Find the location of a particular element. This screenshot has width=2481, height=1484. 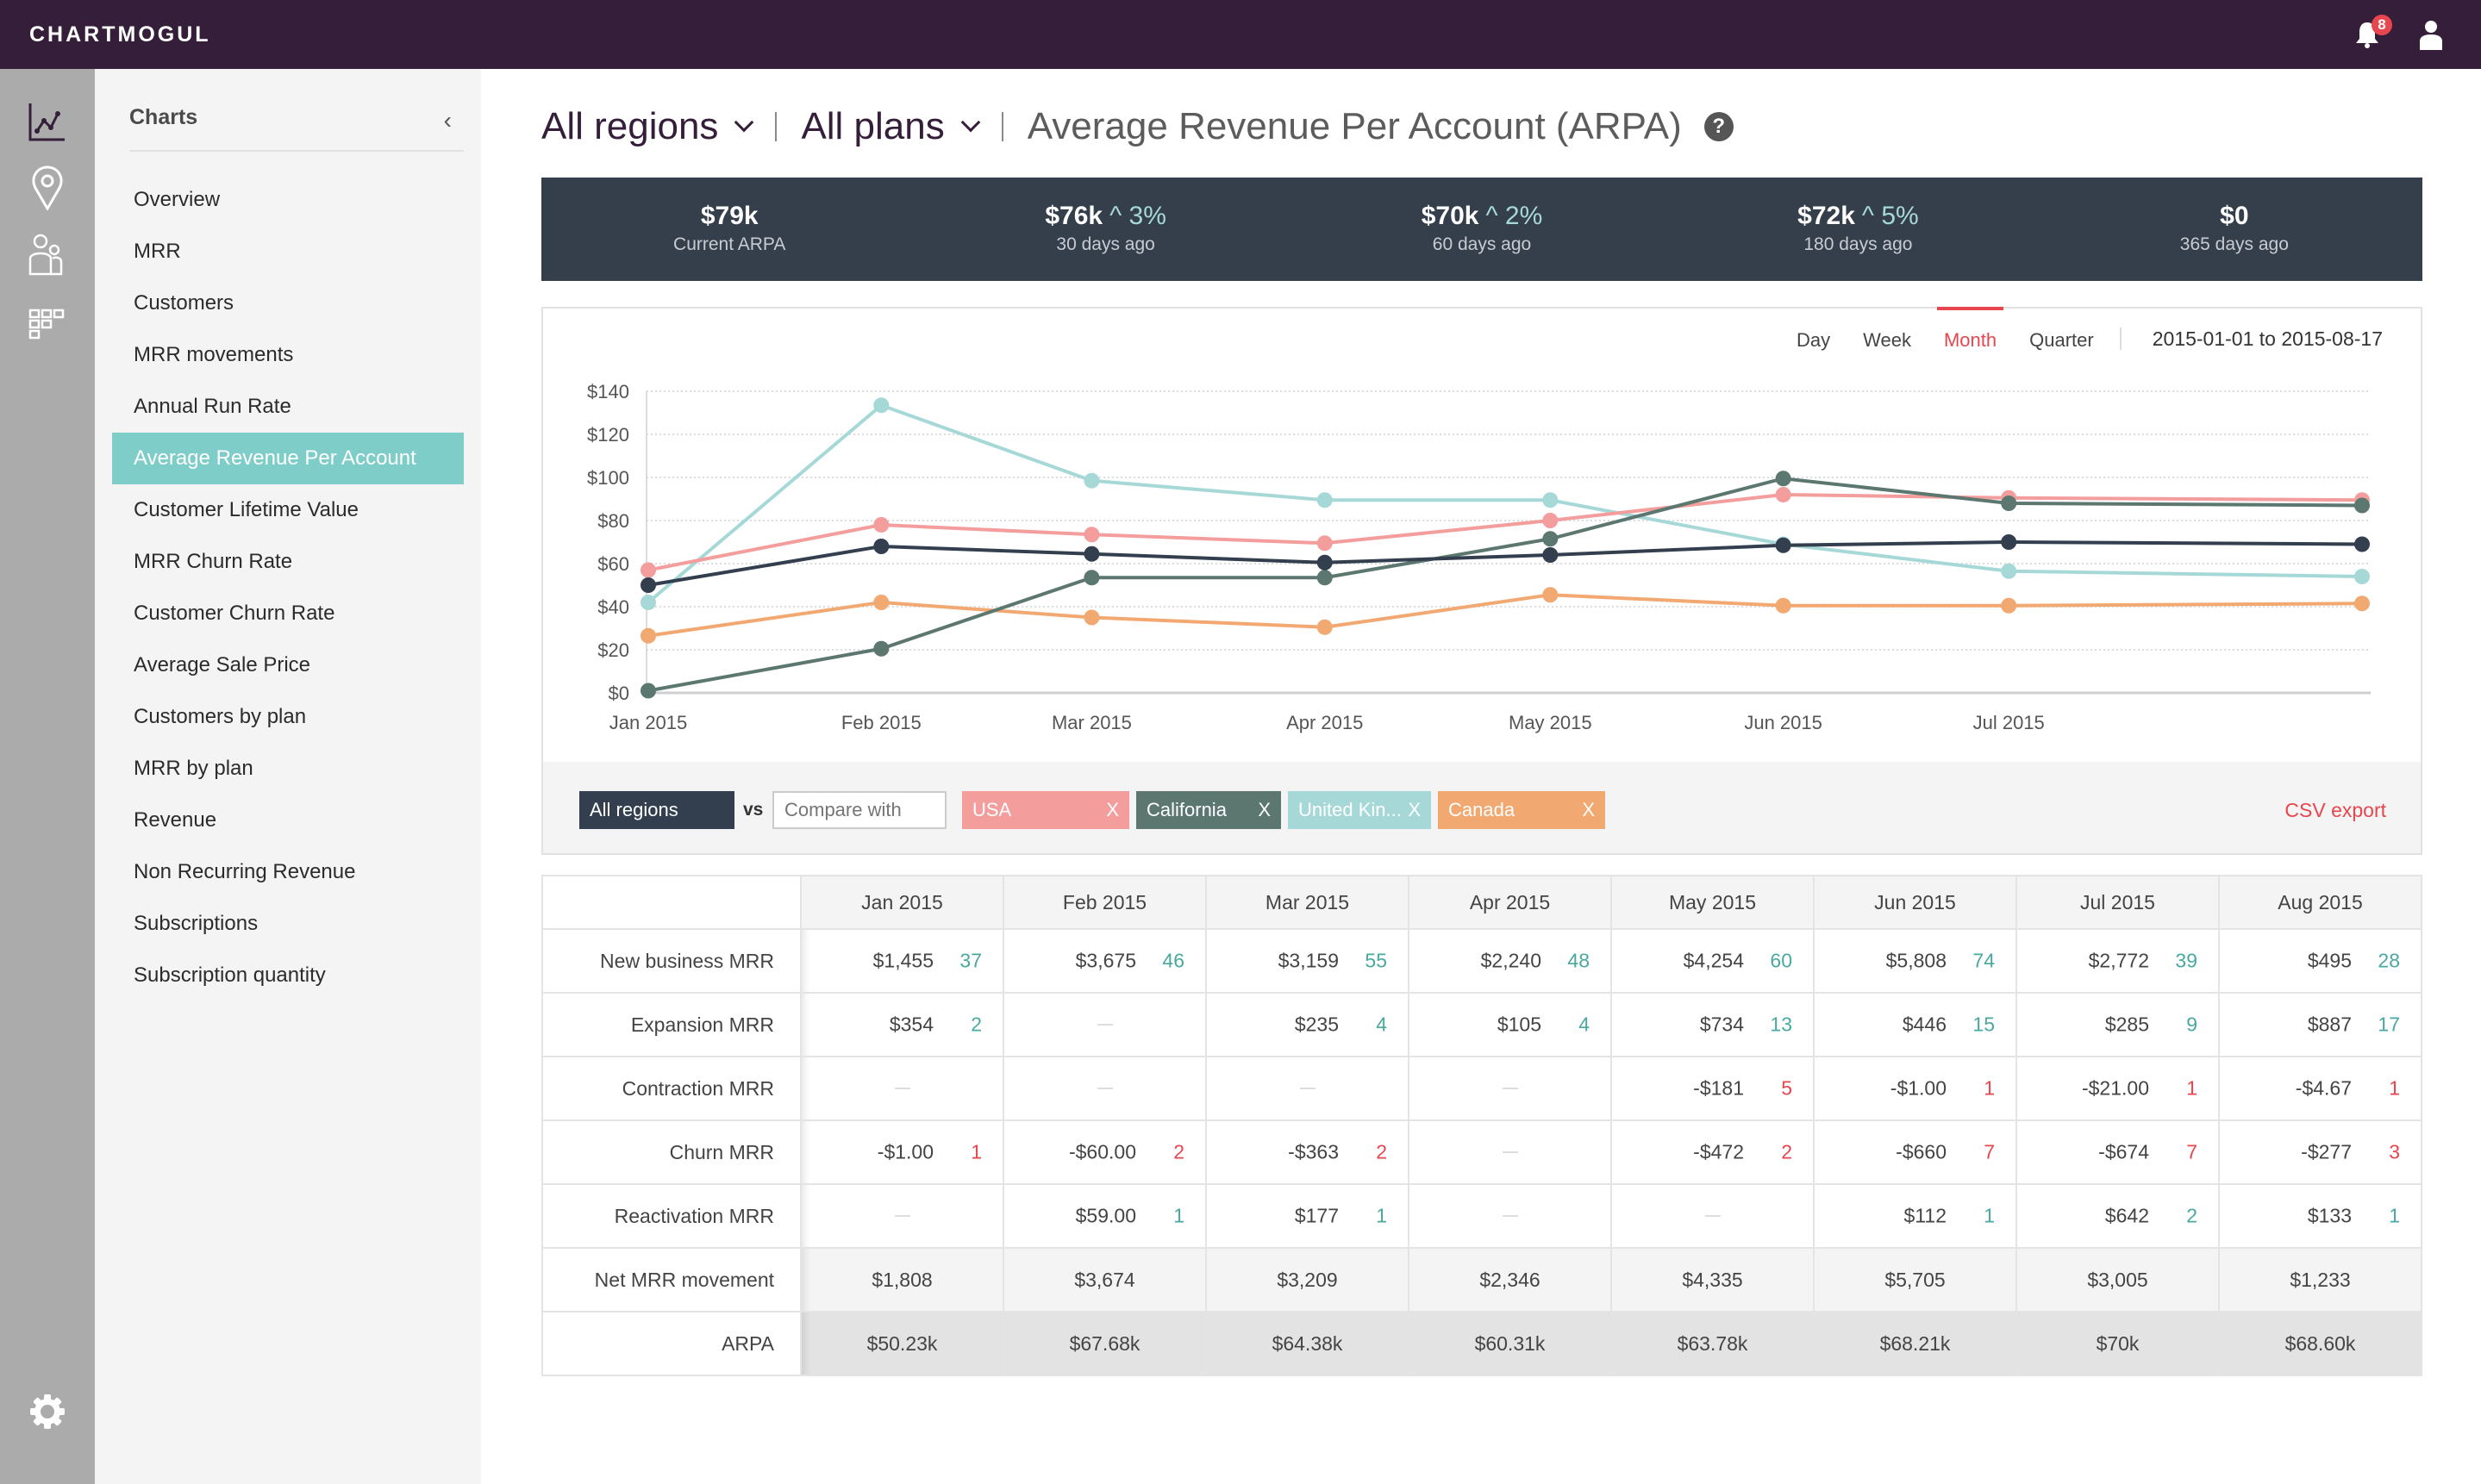

segment-chip: Canada X is located at coordinates (1521, 810).